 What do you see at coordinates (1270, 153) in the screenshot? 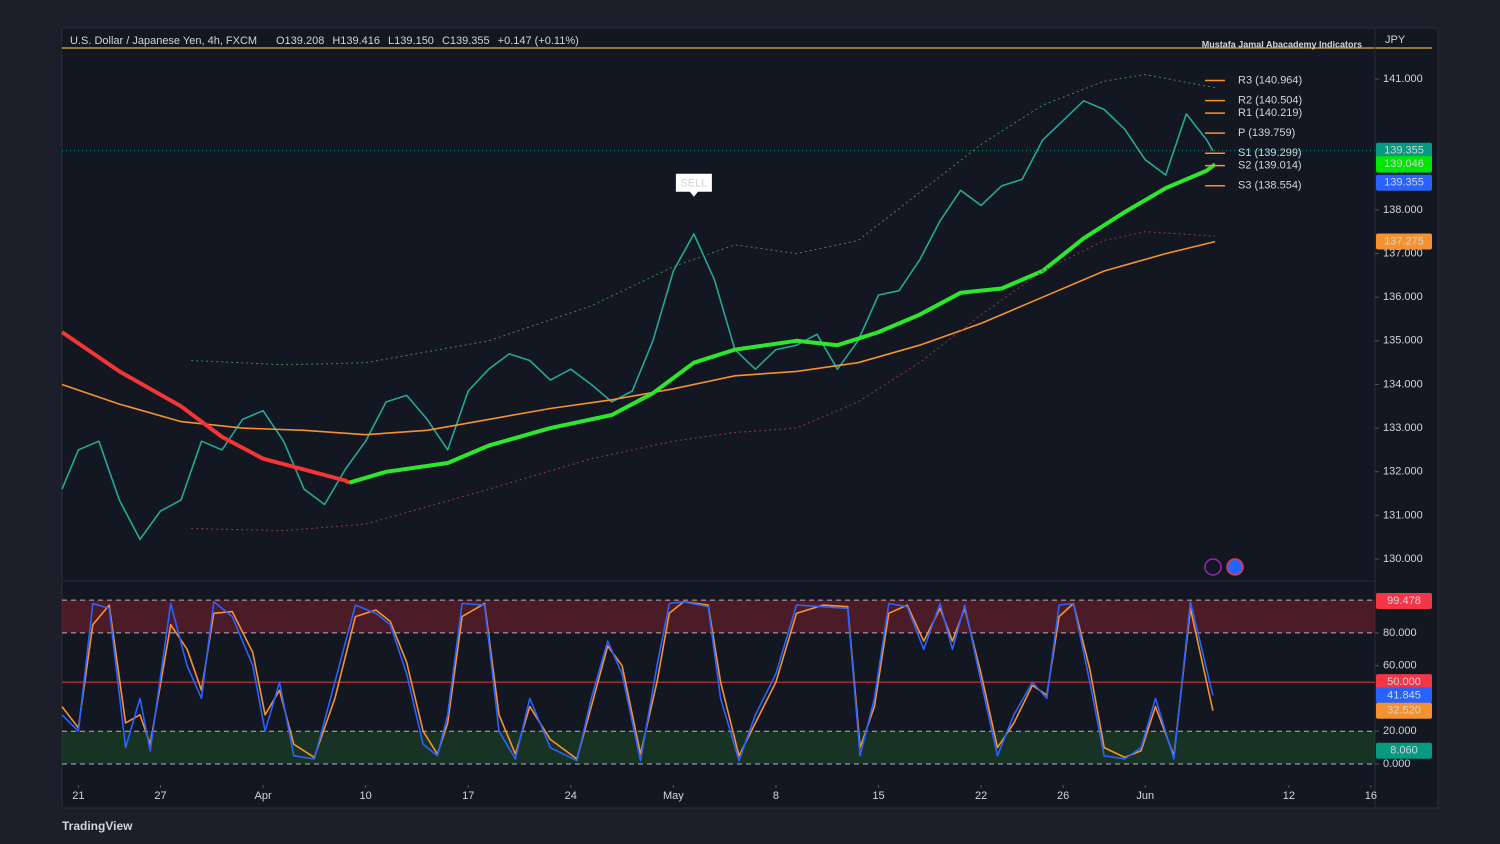
I see `pivot-label: S1 (139.299)` at bounding box center [1270, 153].